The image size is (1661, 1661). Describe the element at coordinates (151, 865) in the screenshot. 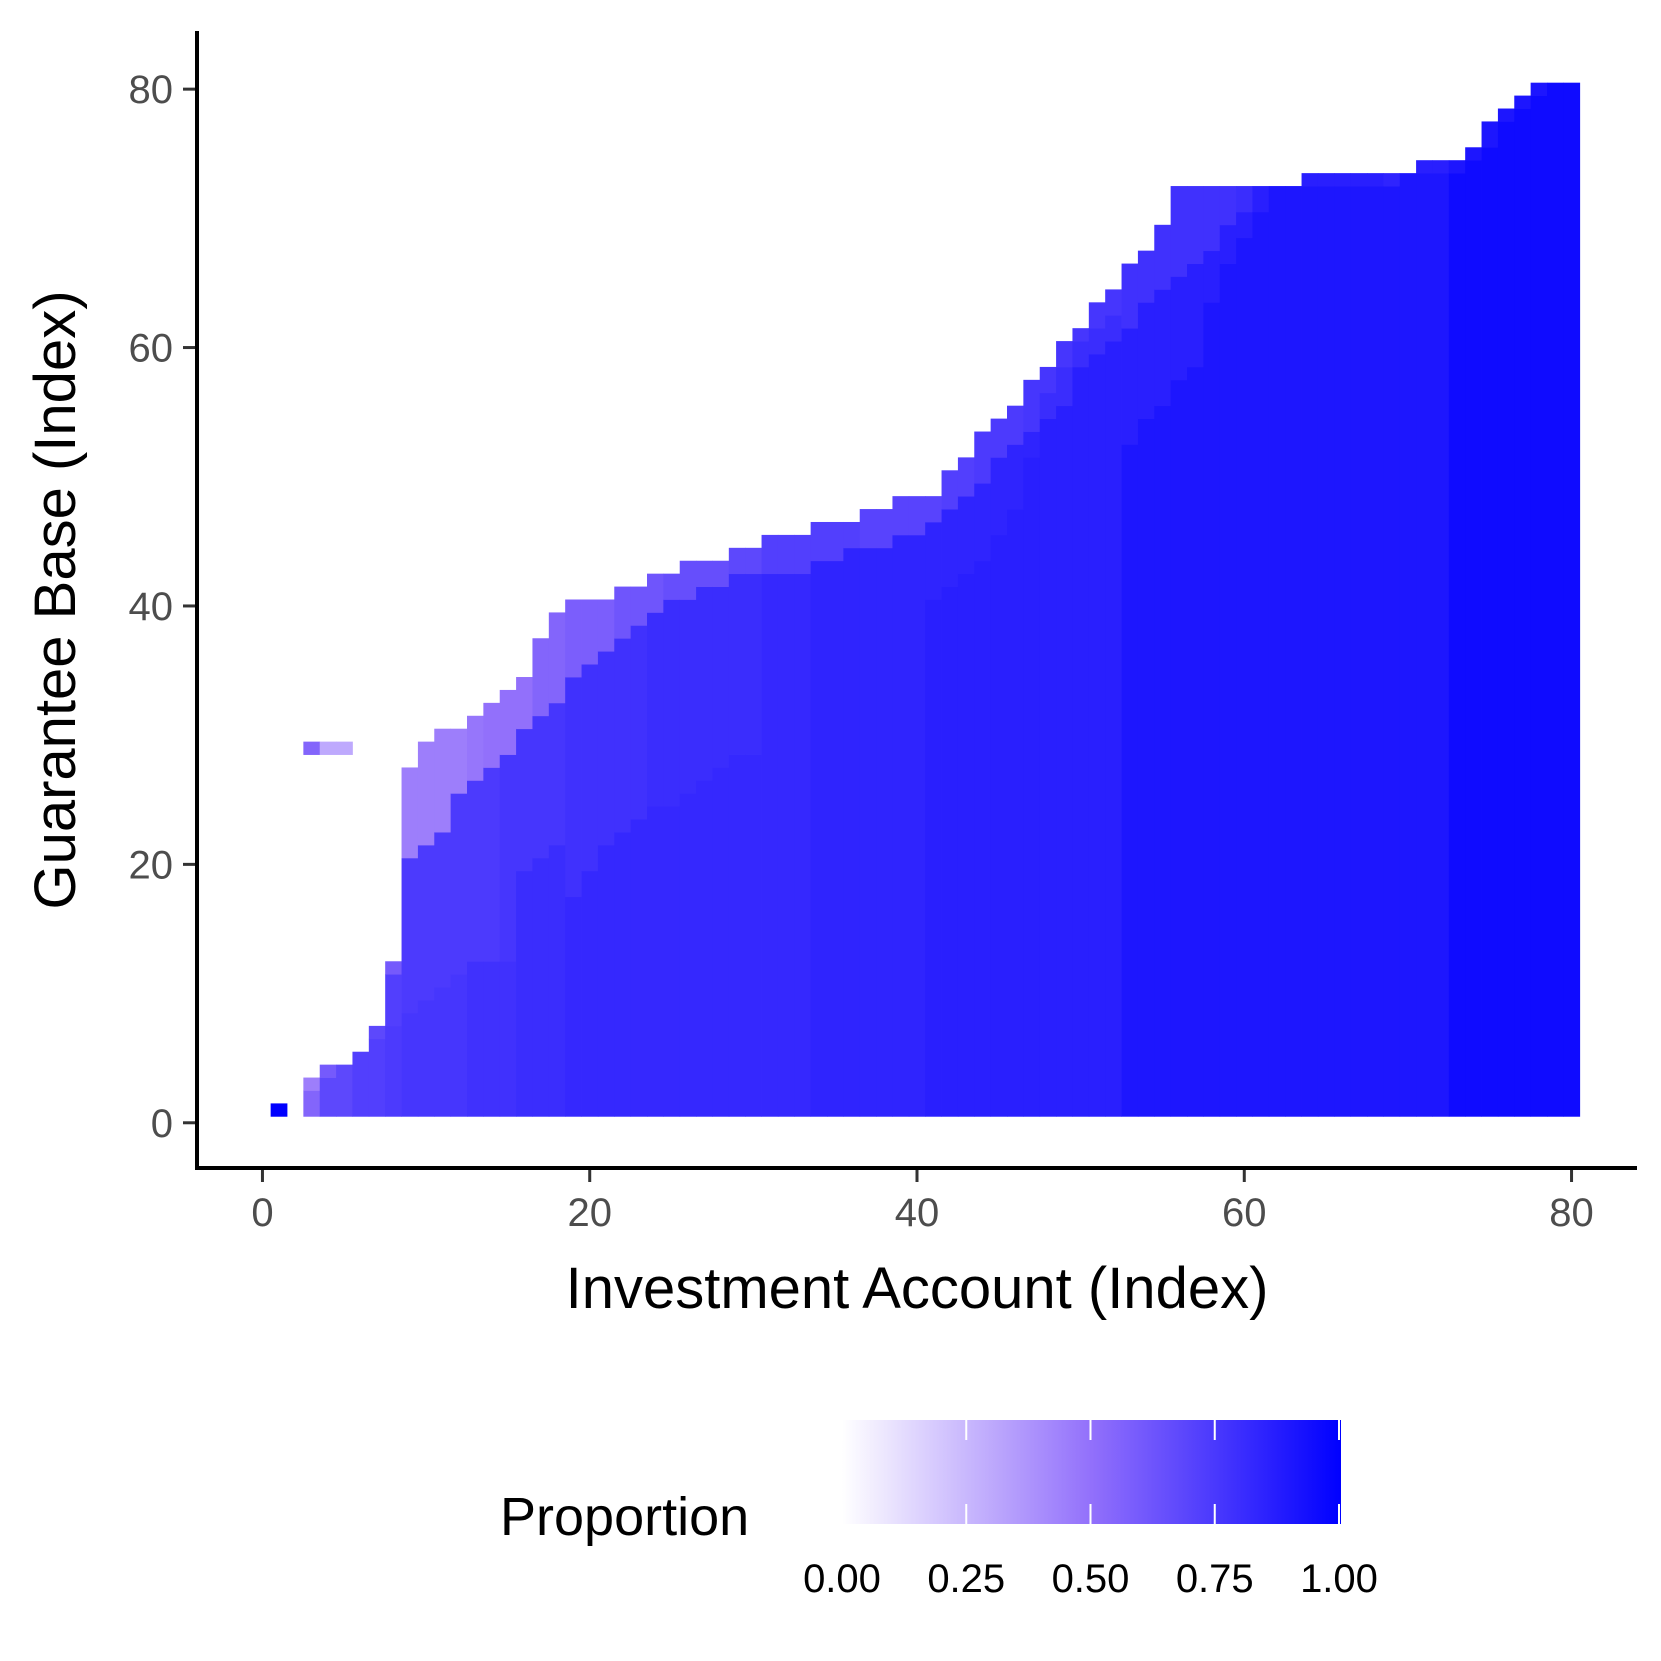

I see `y-tick-label: 20` at that location.